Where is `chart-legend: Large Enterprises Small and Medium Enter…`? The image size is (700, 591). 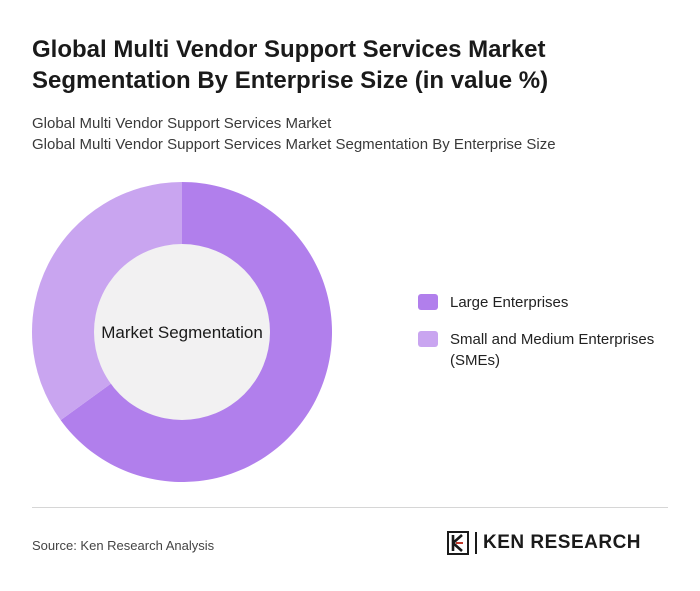
chart-legend: Large Enterprises Small and Medium Enter… is located at coordinates (548, 339).